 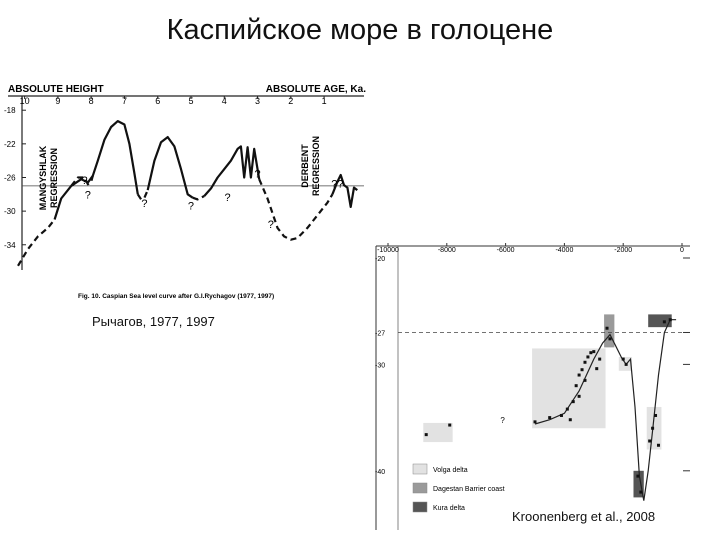 What do you see at coordinates (91, 101) in the screenshot?
I see `chart1-x-tick-label: 8` at bounding box center [91, 101].